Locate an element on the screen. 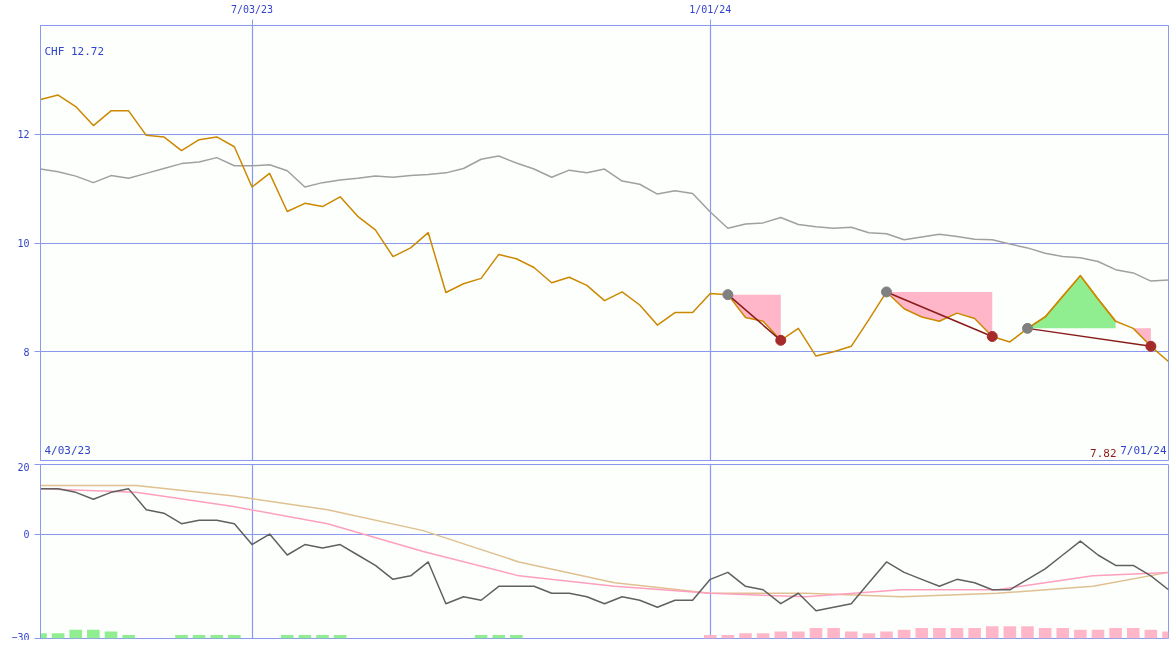 The width and height of the screenshot is (1175, 650). annotation: CHF 12.72 is located at coordinates (74, 51).